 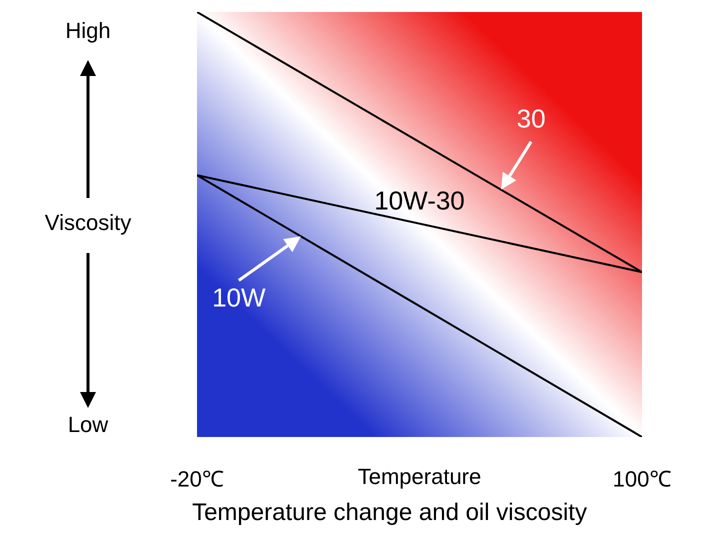 I want to click on x-tick-label: -20℃, so click(x=197, y=479).